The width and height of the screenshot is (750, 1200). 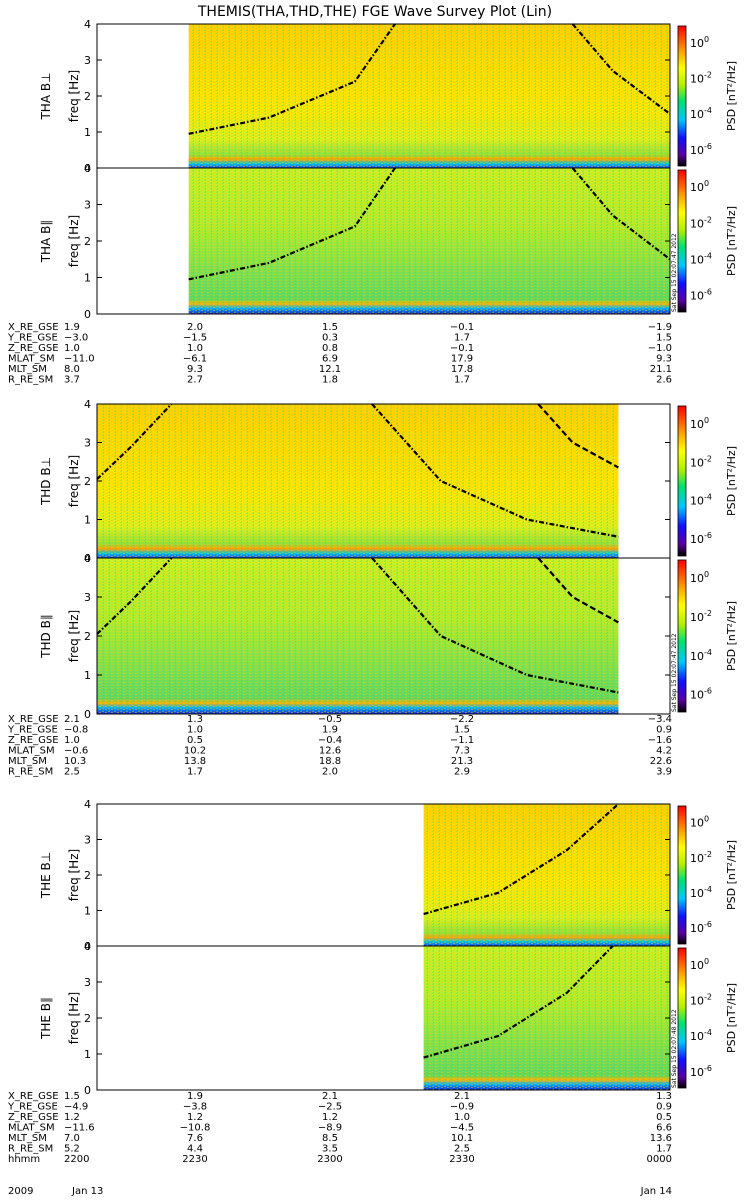 I want to click on probe-label: THD B∥, so click(x=46, y=636).